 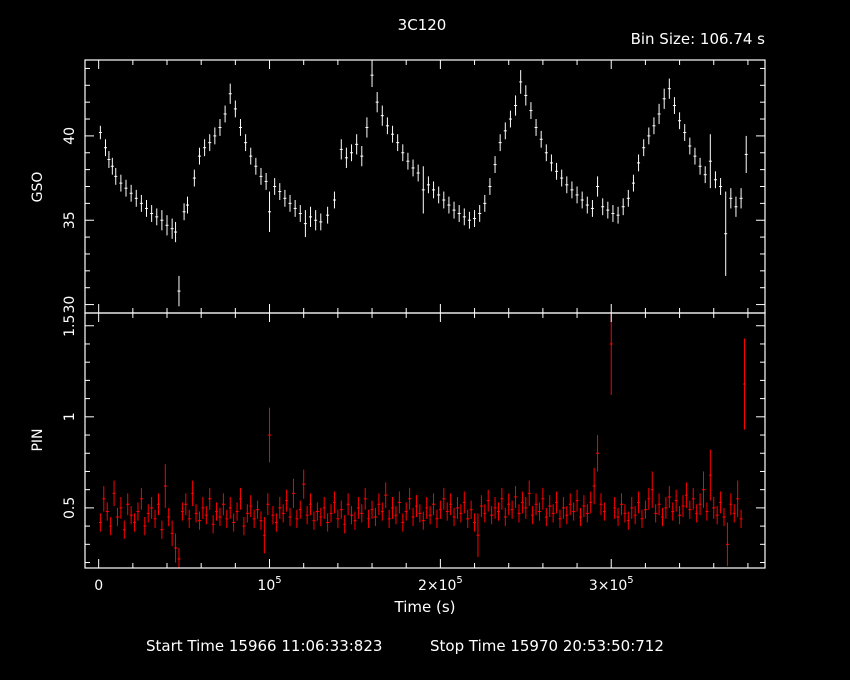 What do you see at coordinates (38, 187) in the screenshot?
I see `gso-axis-label: GSO` at bounding box center [38, 187].